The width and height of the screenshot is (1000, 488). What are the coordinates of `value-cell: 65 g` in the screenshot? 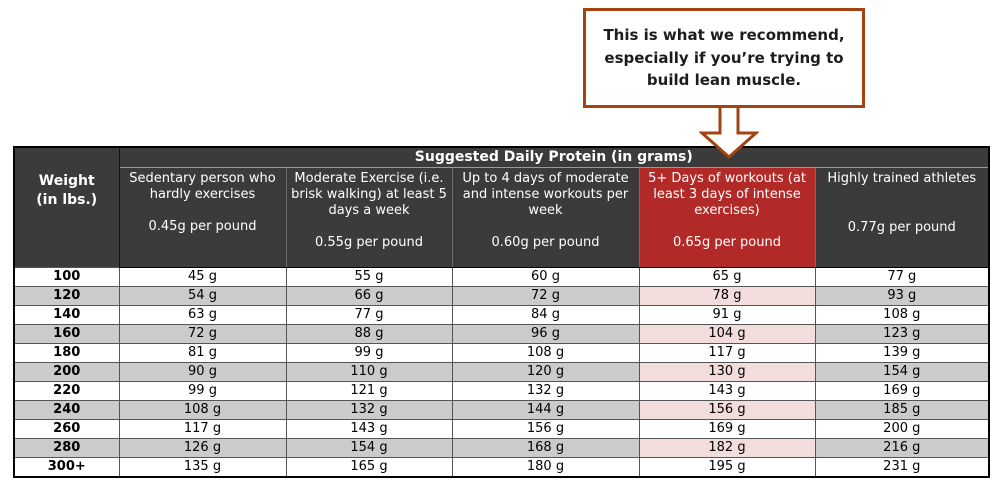 It's located at (727, 276).